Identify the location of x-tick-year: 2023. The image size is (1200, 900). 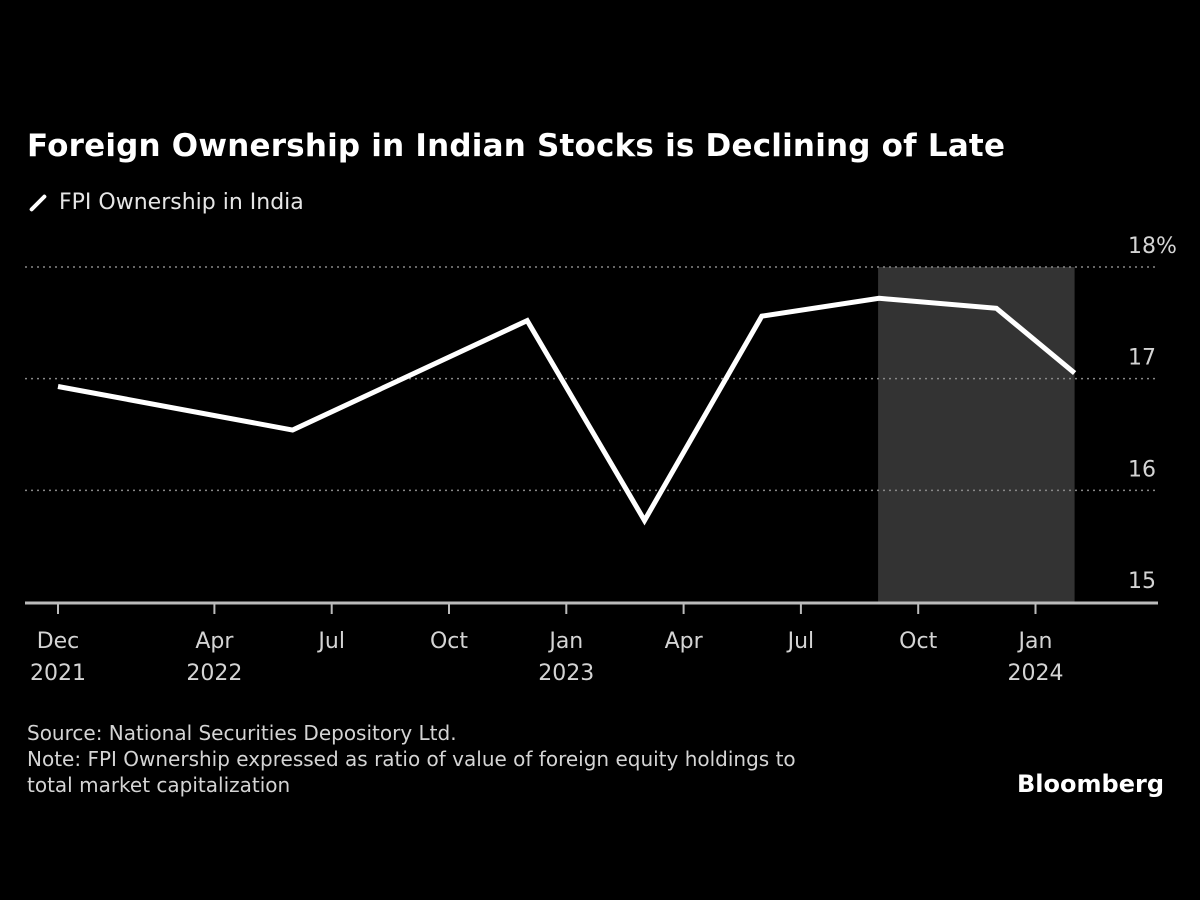
(566, 673).